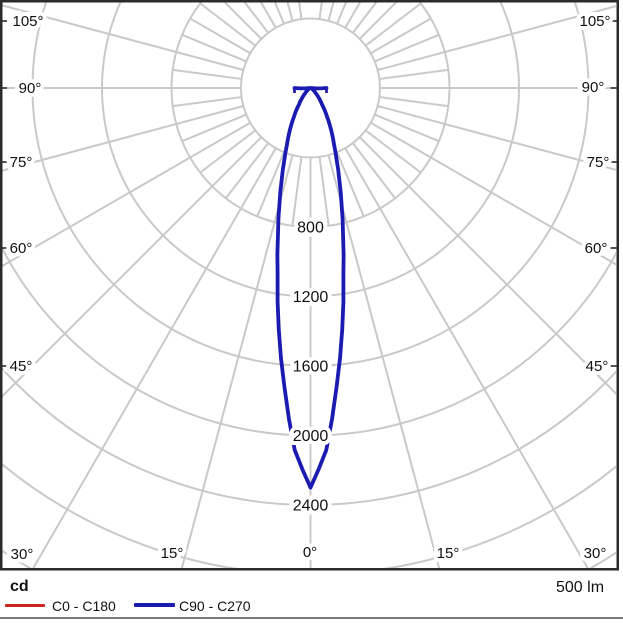 The image size is (623, 623). I want to click on angle-label-left-2: 75°, so click(21, 162).